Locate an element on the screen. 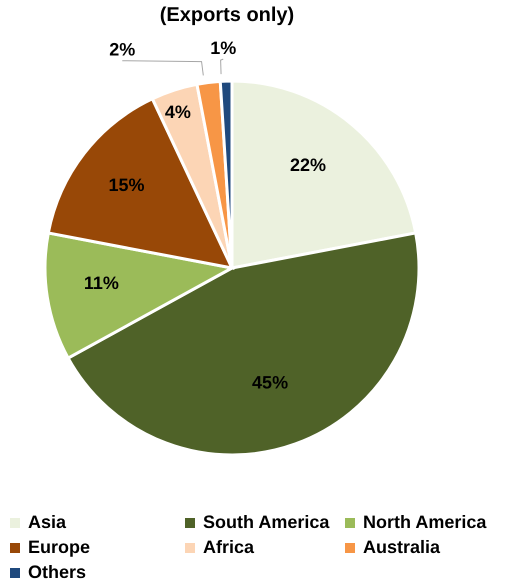 Image resolution: width=532 pixels, height=583 pixels. legend-label: Europe is located at coordinates (59, 547).